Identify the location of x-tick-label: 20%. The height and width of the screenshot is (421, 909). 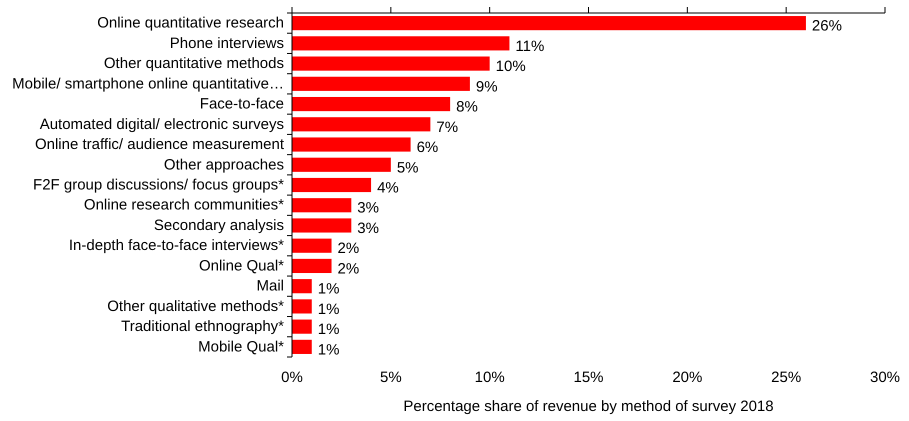
(687, 377).